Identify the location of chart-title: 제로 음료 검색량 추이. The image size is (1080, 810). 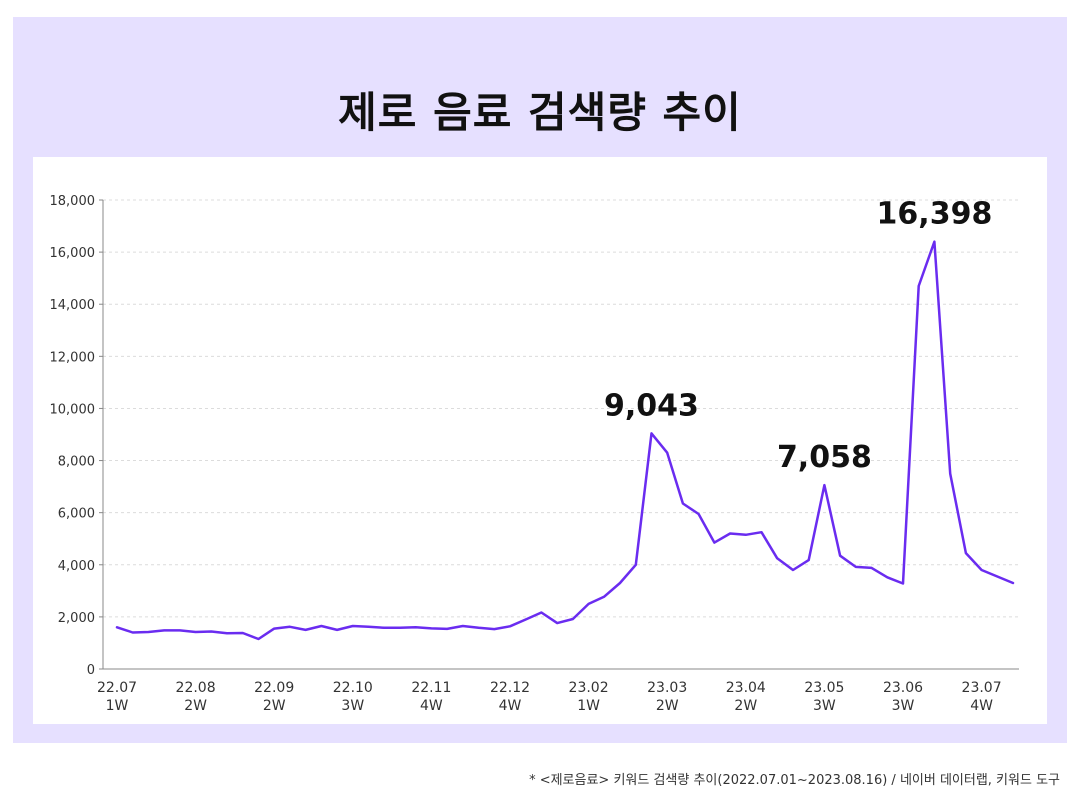
(540, 112).